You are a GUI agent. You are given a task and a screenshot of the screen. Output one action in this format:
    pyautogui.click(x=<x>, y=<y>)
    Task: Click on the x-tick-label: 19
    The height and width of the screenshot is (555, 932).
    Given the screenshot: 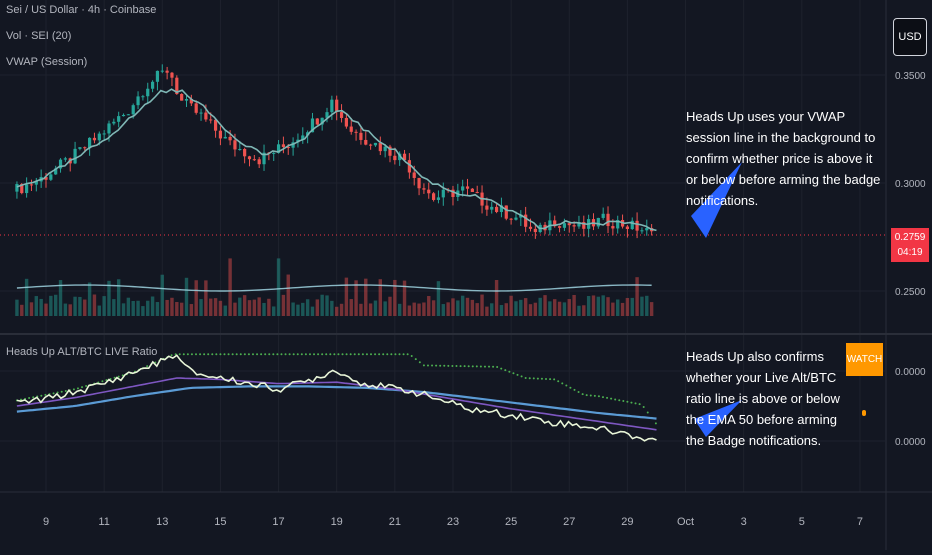 What is the action you would take?
    pyautogui.click(x=337, y=522)
    